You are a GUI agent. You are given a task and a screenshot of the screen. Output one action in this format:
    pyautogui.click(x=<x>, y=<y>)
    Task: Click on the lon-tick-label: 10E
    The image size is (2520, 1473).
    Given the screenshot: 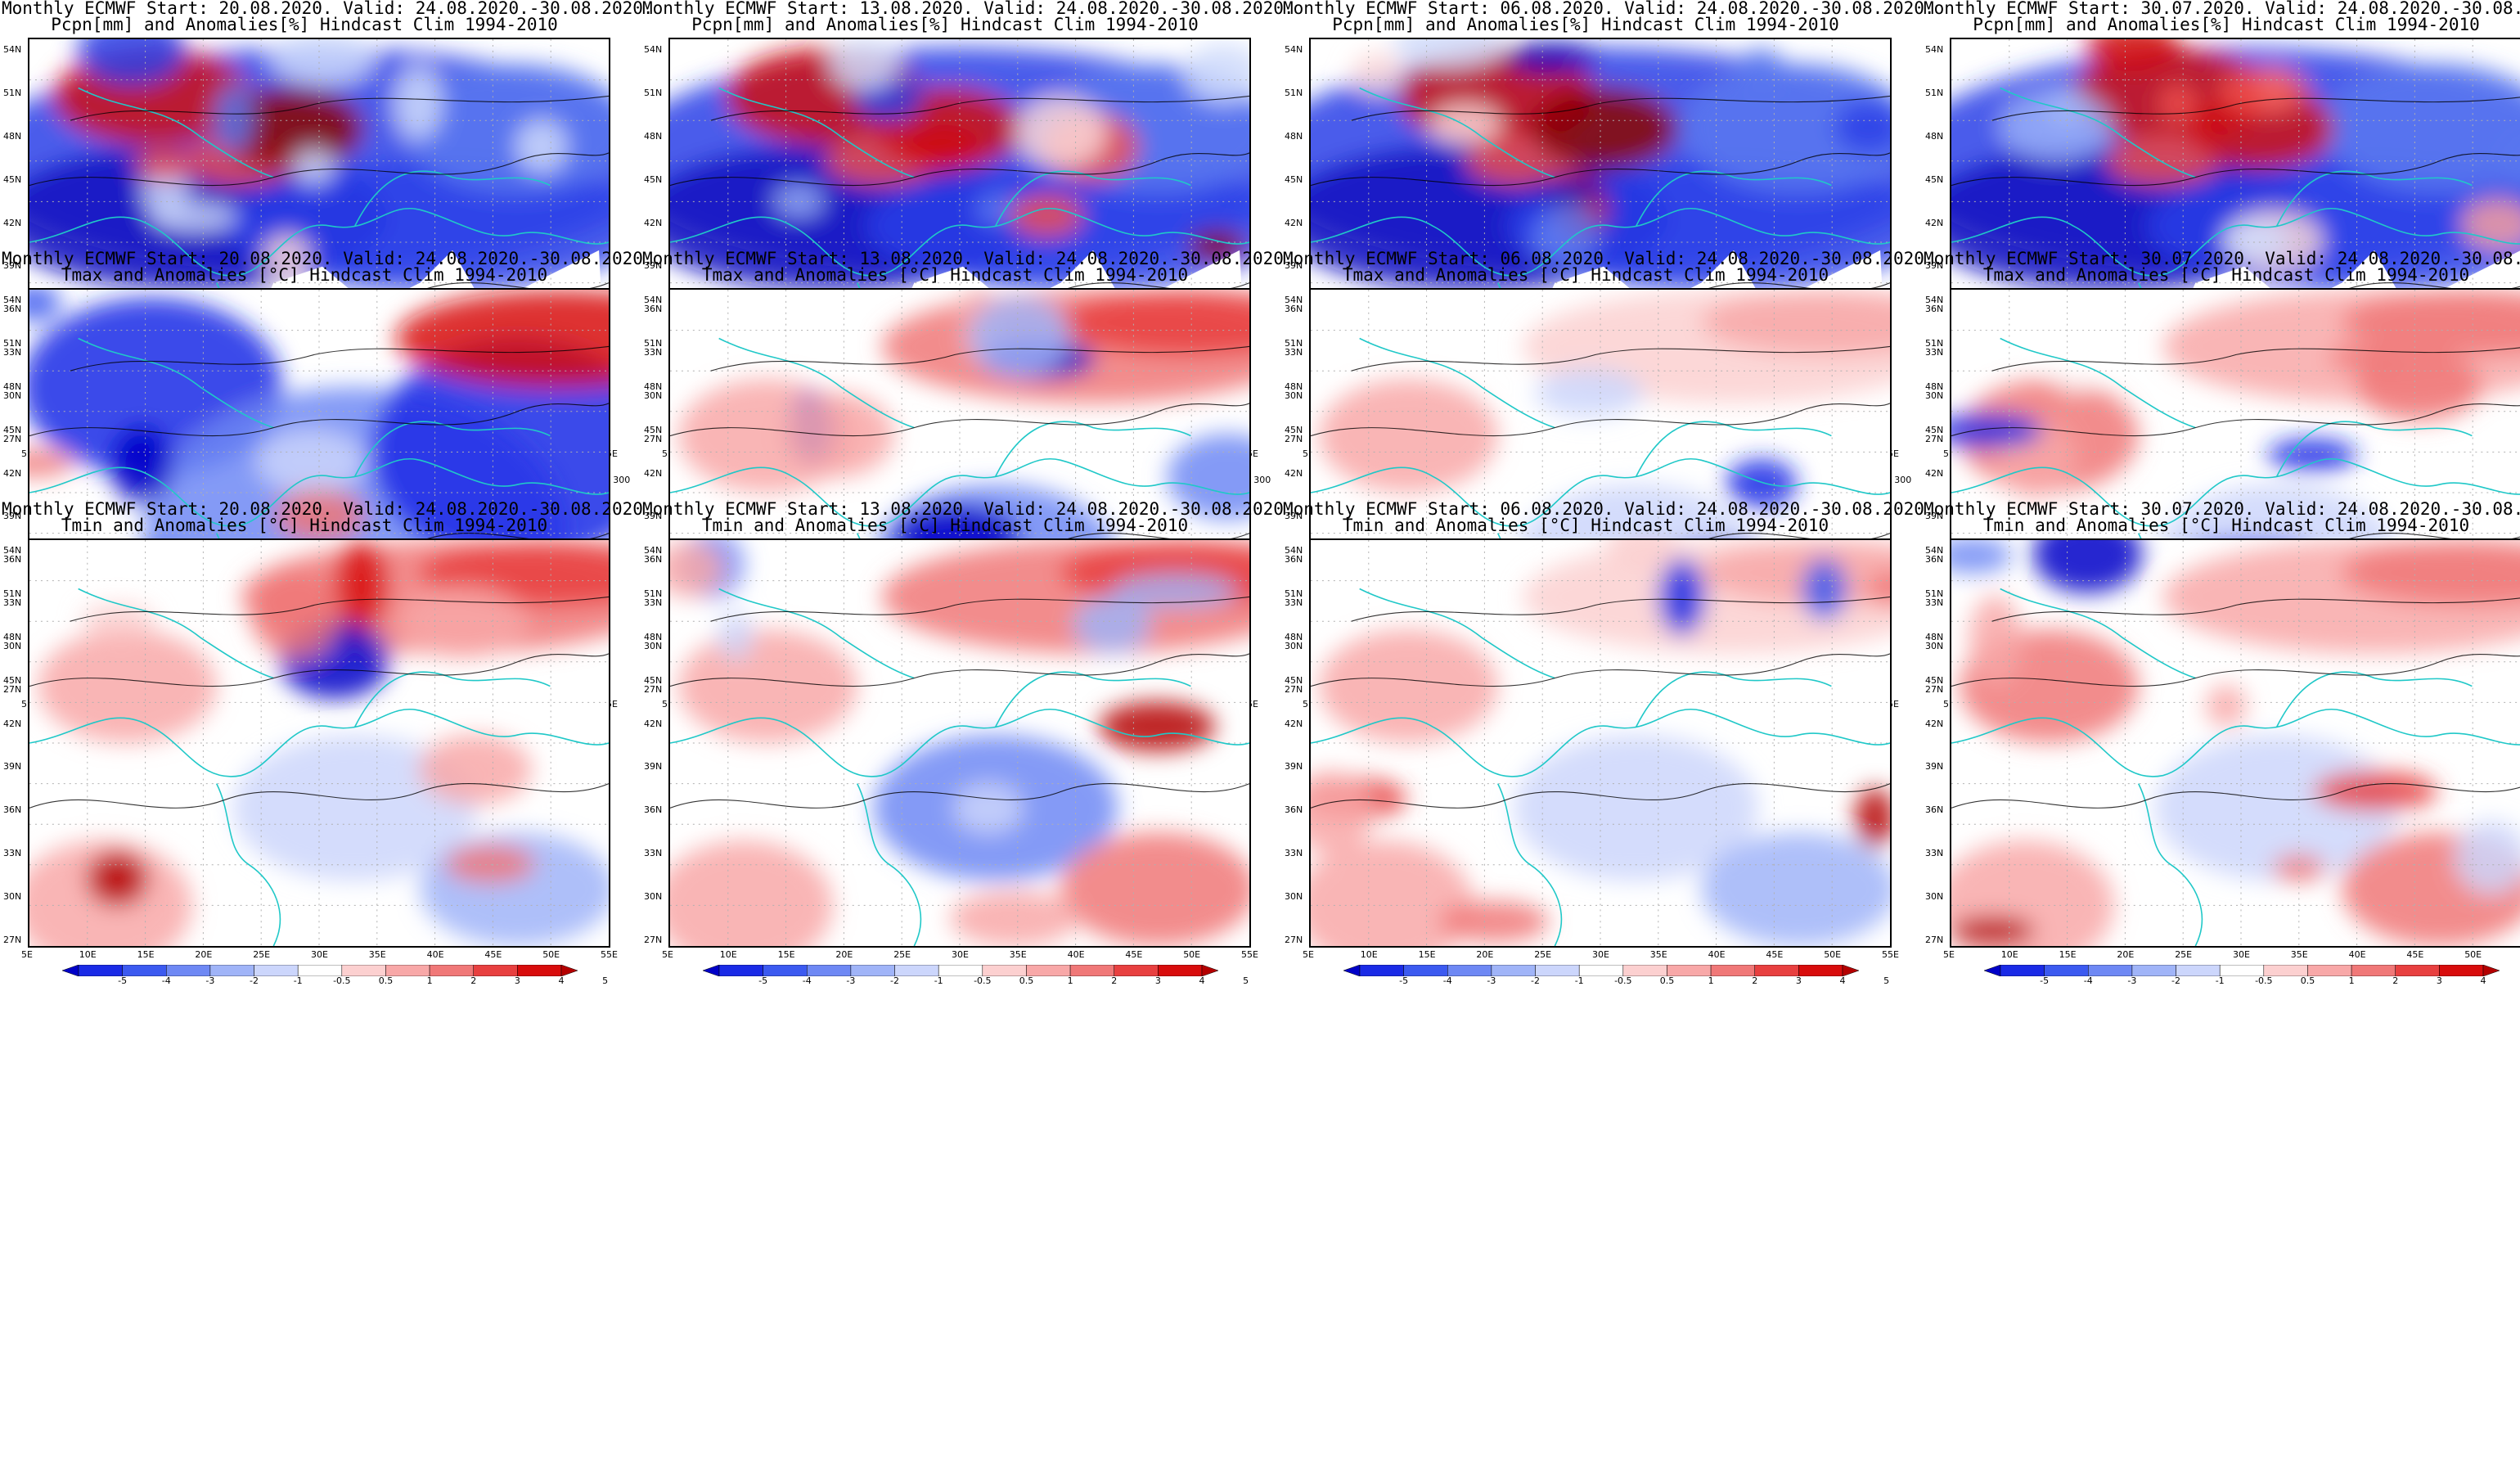 What is the action you would take?
    pyautogui.click(x=2009, y=954)
    